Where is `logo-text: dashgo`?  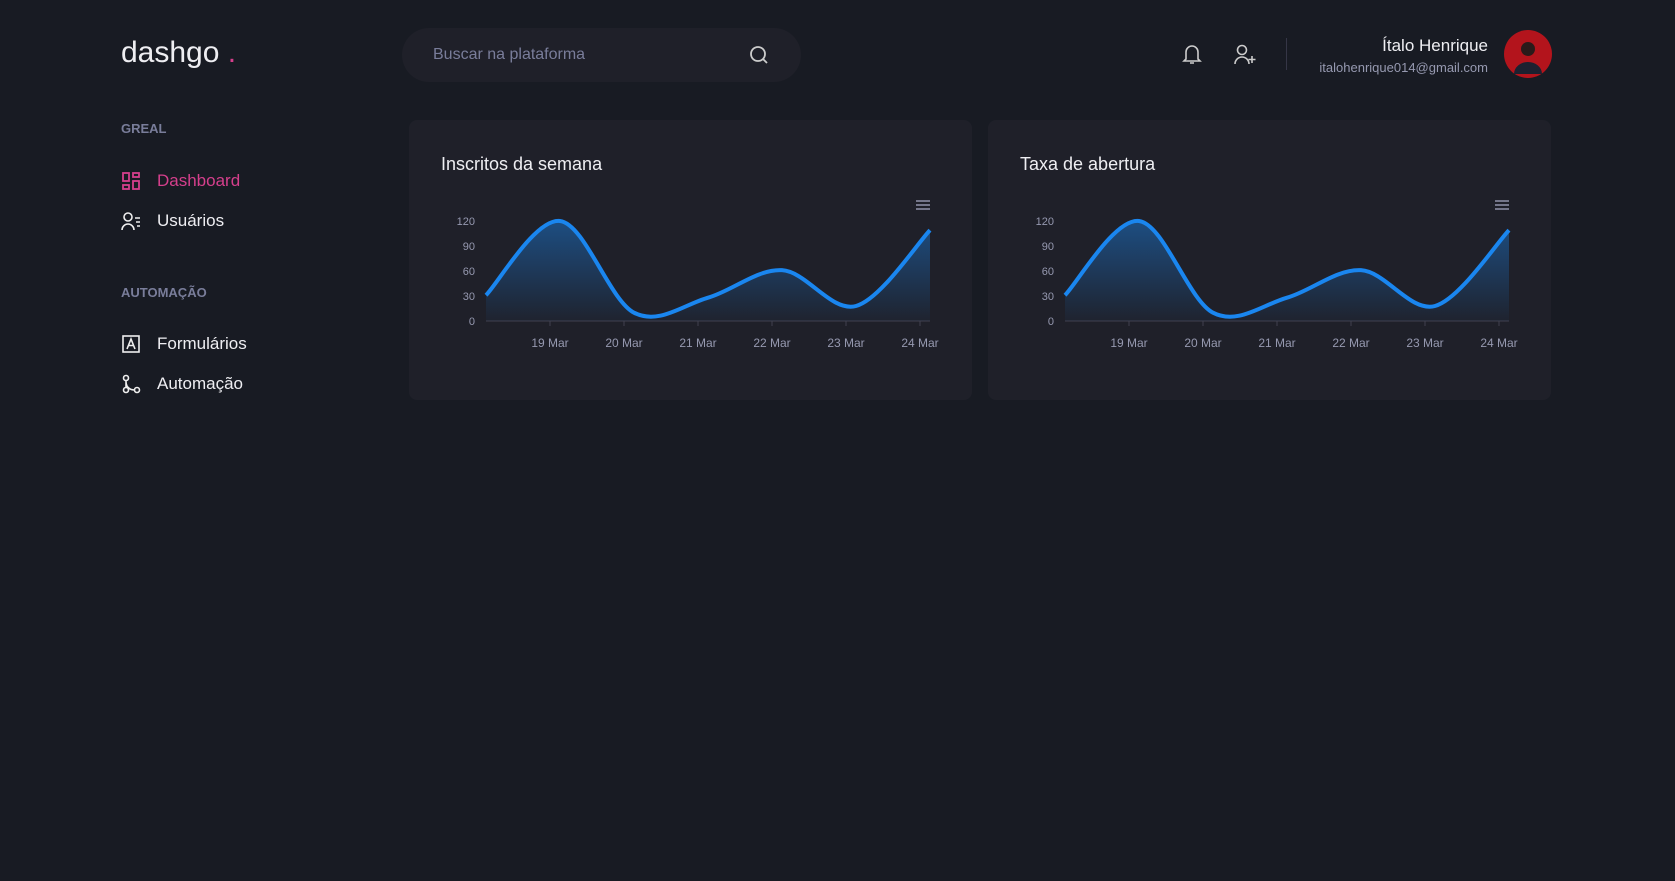
logo-text: dashgo is located at coordinates (170, 52).